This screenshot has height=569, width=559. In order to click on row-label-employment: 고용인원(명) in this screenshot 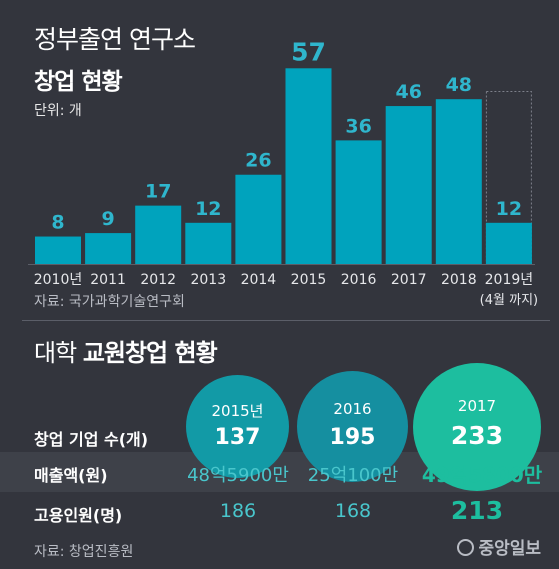, I will do `click(78, 515)`.